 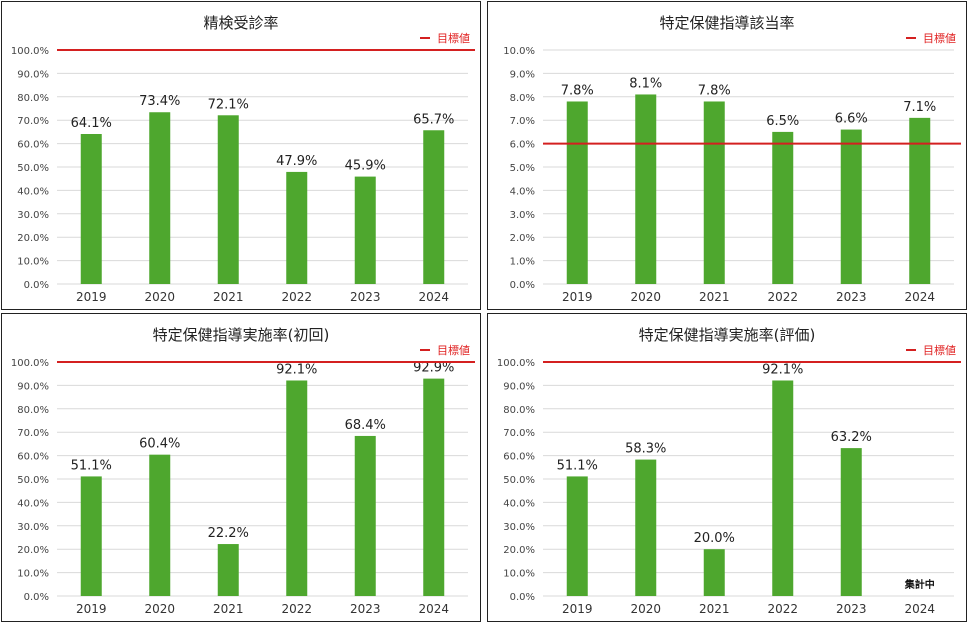 What do you see at coordinates (91, 123) in the screenshot?
I see `data-label: 64.1%` at bounding box center [91, 123].